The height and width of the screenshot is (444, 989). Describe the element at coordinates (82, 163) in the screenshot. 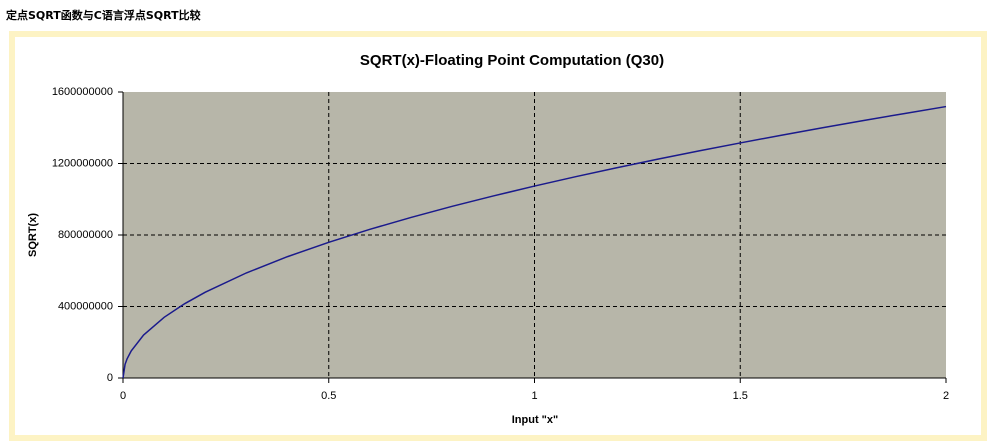

I see `y-tick-label: 1200000000` at that location.